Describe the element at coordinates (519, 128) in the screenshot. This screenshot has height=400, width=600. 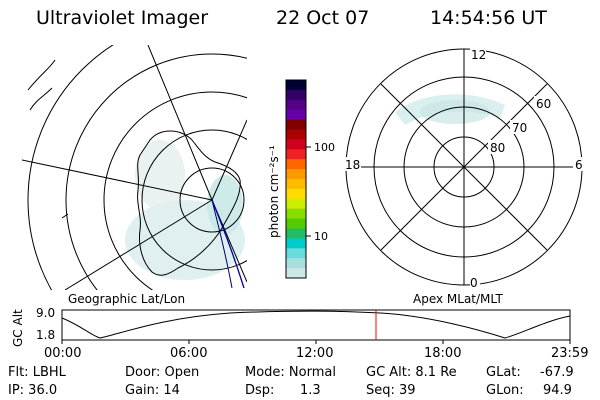
I see `mlat-label-70: 70` at that location.